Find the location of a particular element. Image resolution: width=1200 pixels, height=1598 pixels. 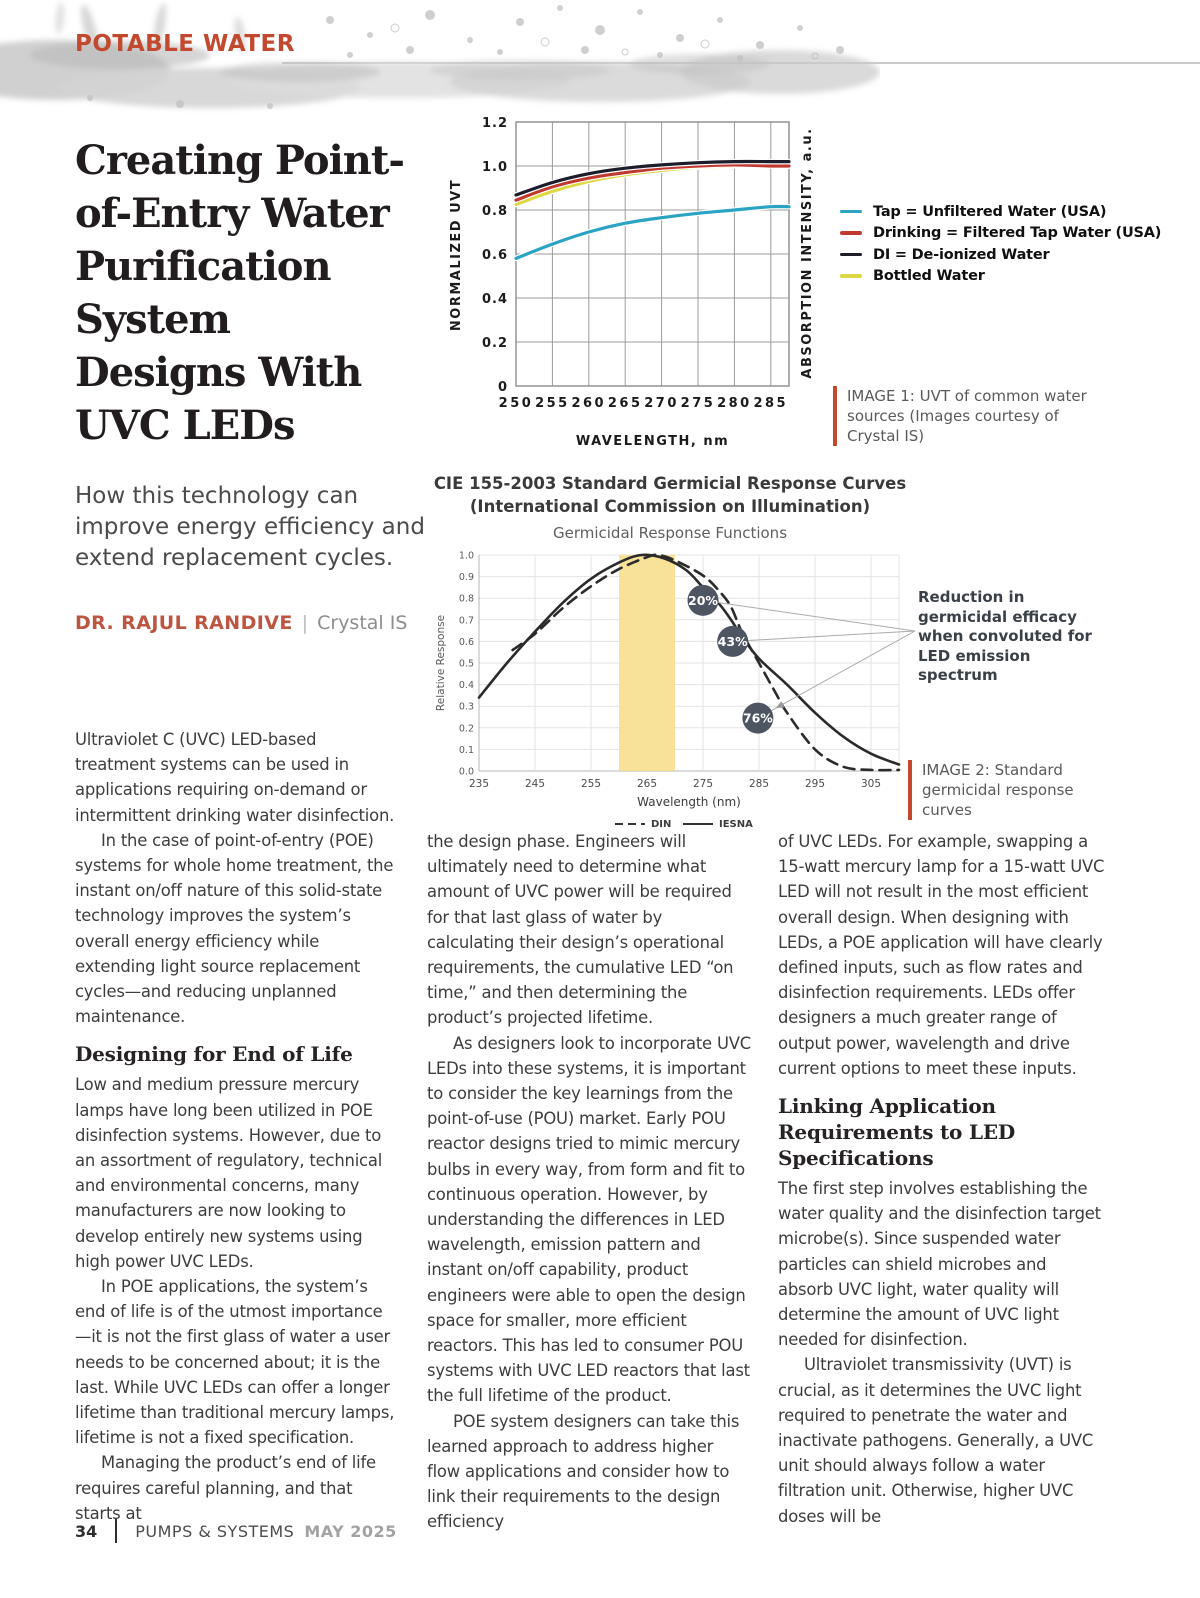

byline: DR. RAJUL RANDIVE | Crystal IS is located at coordinates (241, 623).